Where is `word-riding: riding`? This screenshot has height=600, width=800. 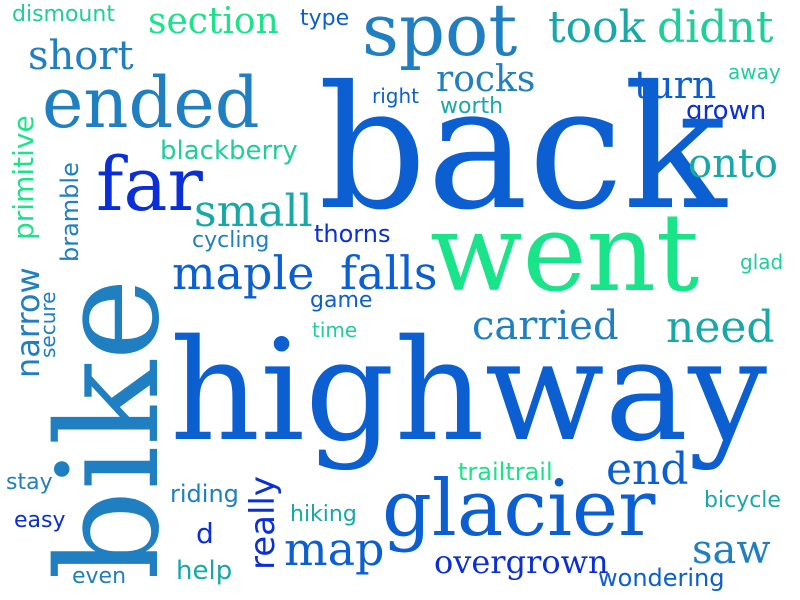 word-riding: riding is located at coordinates (204, 494).